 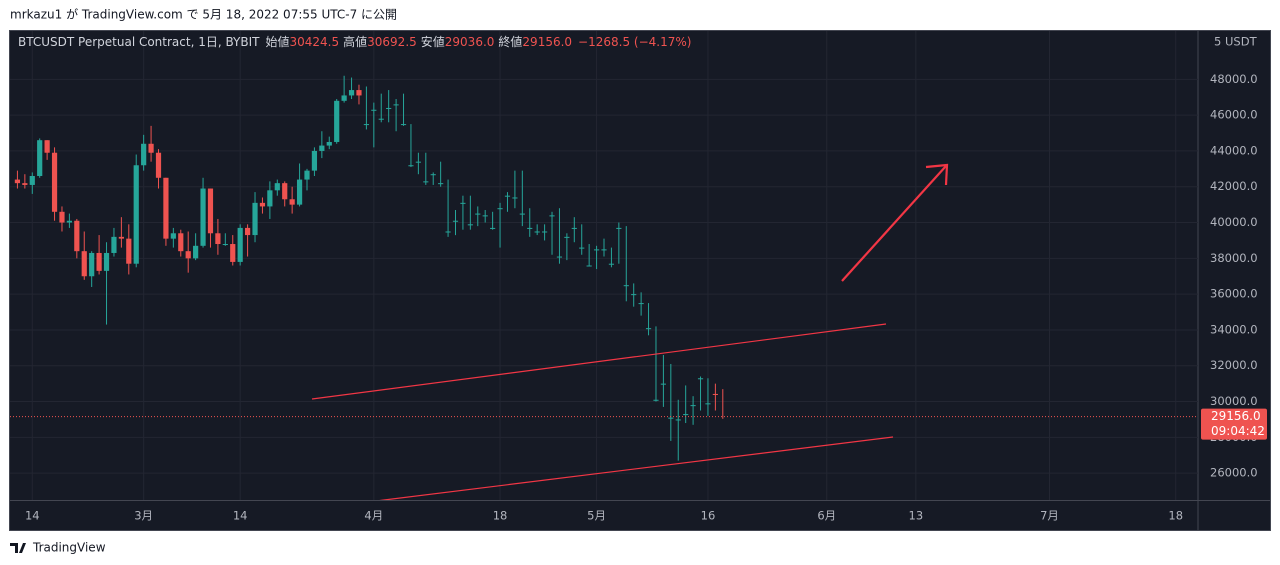 What do you see at coordinates (277, 41) in the screenshot?
I see `legend-label: 始値` at bounding box center [277, 41].